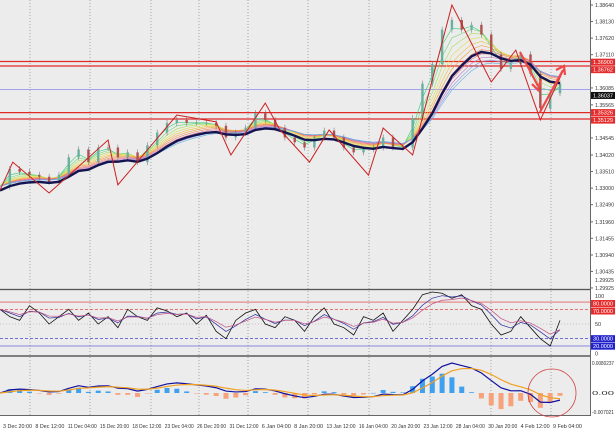 The width and height of the screenshot is (615, 435). Describe the element at coordinates (604, 156) in the screenshot. I see `price-tick-label: 1.34020` at that location.